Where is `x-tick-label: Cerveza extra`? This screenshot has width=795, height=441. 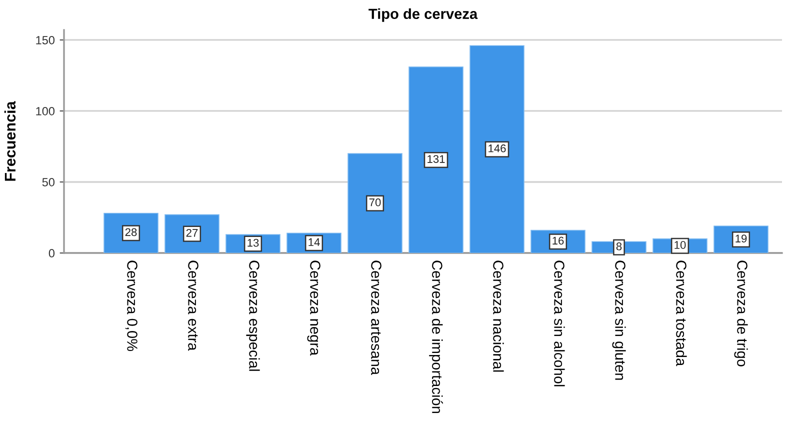
x-tick-label: Cerveza extra is located at coordinates (193, 305).